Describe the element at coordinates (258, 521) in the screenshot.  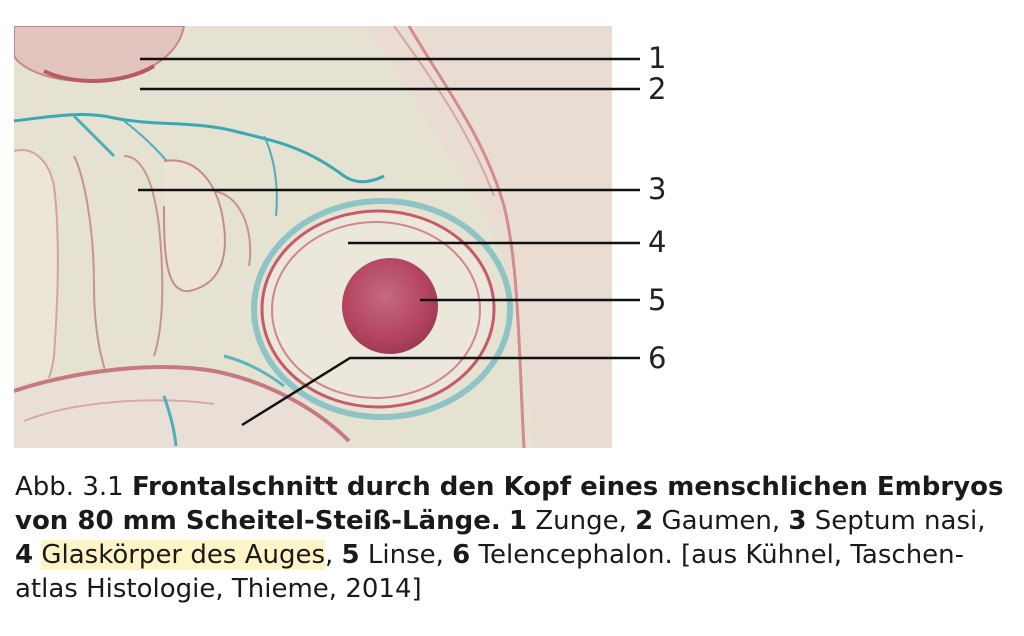
I see `caption-title-line2: von 80 mm Scheitel-Steiß-Länge.` at that location.